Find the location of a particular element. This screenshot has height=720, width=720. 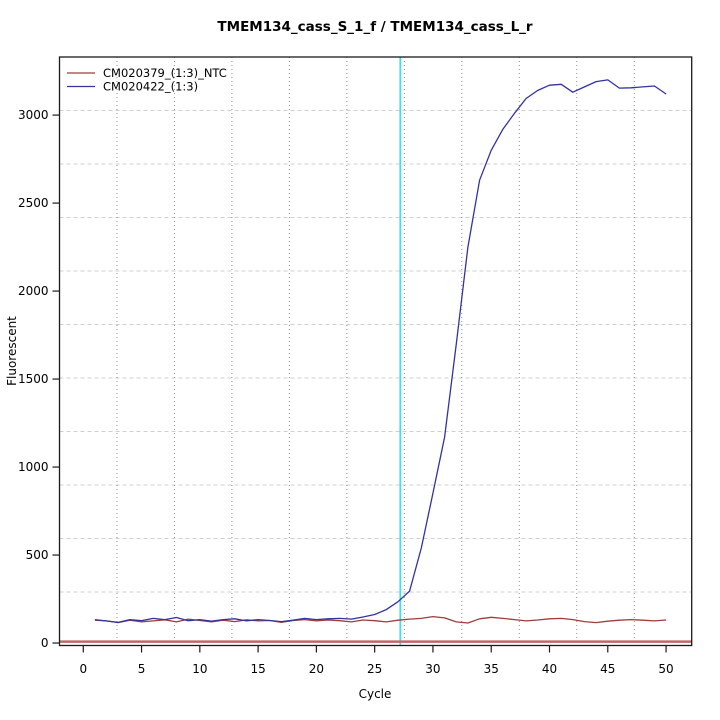

x-tick-label: 25 is located at coordinates (374, 669).